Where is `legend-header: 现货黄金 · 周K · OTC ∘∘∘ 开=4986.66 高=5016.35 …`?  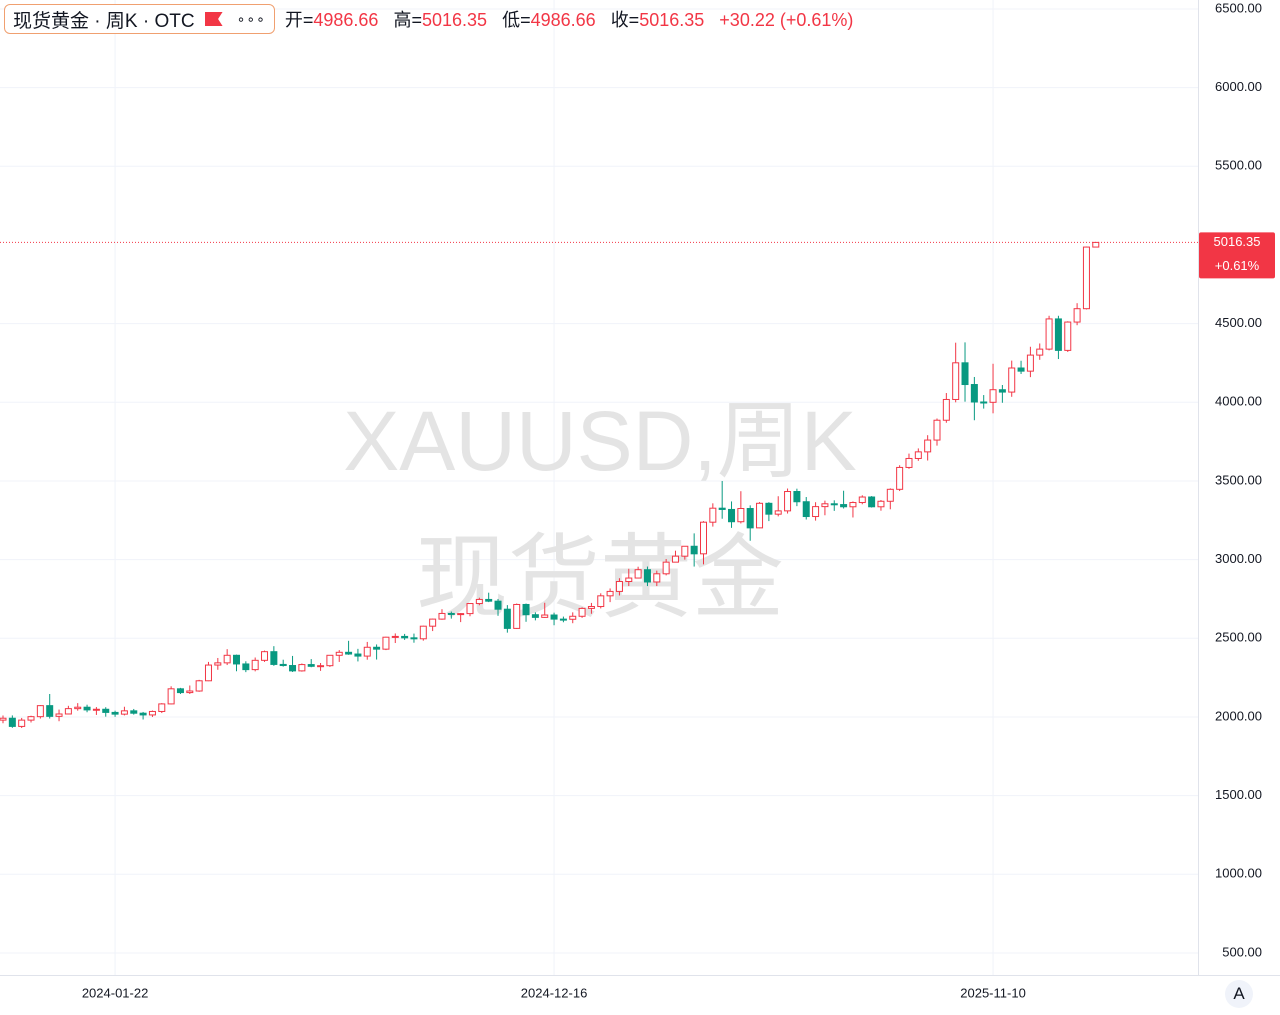
legend-header: 现货黄金 · 周K · OTC ∘∘∘ 开=4986.66 高=5016.35 … is located at coordinates (428, 19).